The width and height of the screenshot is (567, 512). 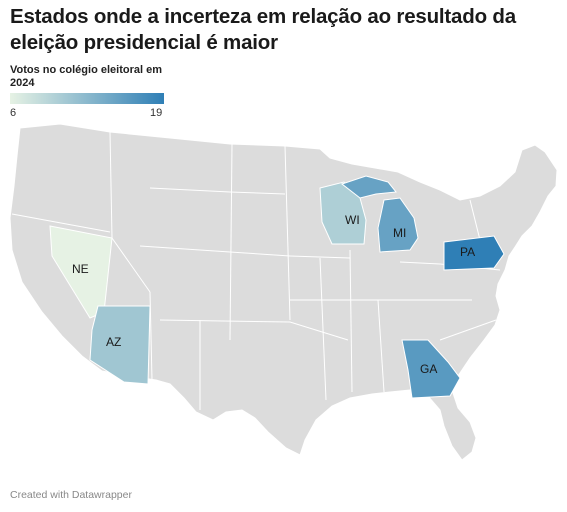 What do you see at coordinates (86, 76) in the screenshot?
I see `legend-title: Votos no colégio eleitoral em 2024` at bounding box center [86, 76].